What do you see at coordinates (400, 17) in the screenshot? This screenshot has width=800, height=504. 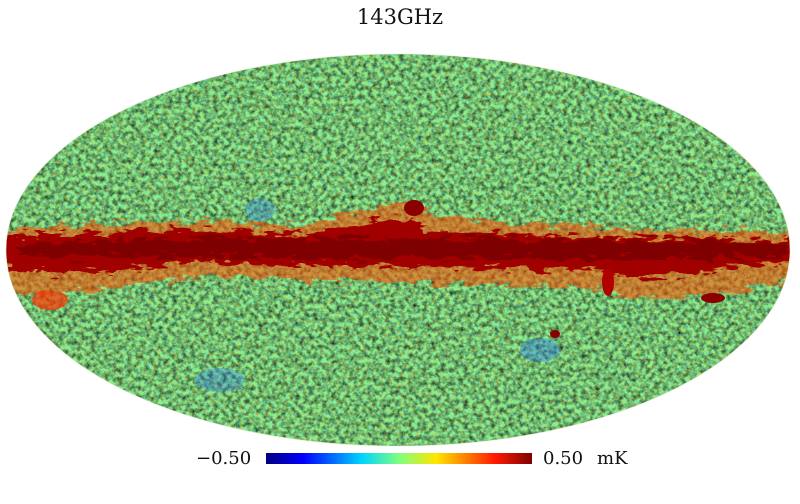 I see `map-title: 143GHz` at bounding box center [400, 17].